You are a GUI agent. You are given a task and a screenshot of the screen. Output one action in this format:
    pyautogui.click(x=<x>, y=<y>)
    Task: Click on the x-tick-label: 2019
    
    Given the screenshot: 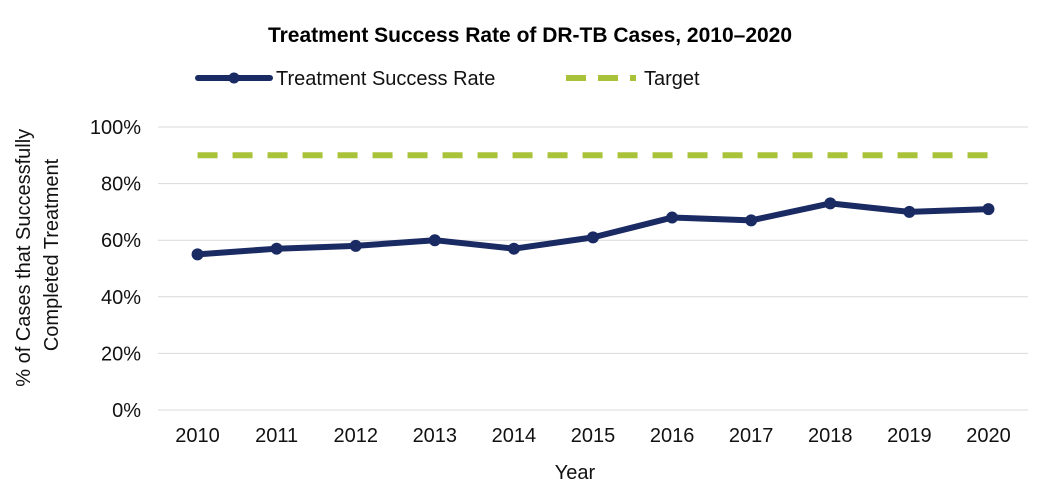 What is the action you would take?
    pyautogui.click(x=909, y=436)
    